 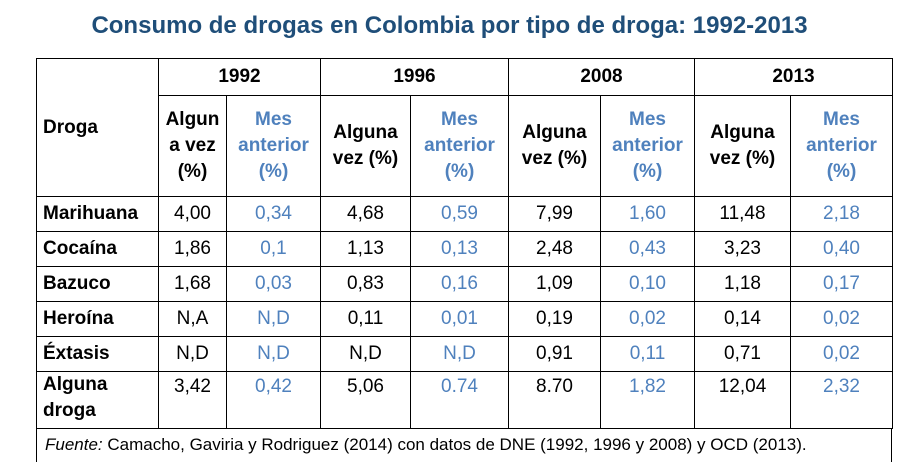 I want to click on value-cell: 3,42, so click(x=192, y=400).